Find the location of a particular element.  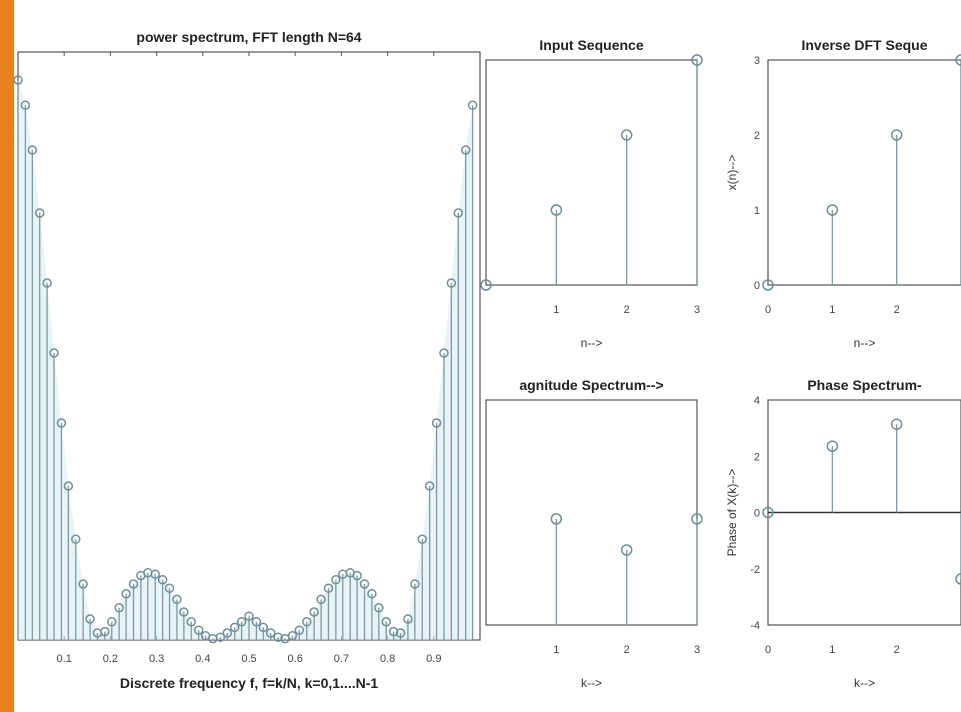

y-axis-label-4: Phase of X(k)--> is located at coordinates (732, 513).